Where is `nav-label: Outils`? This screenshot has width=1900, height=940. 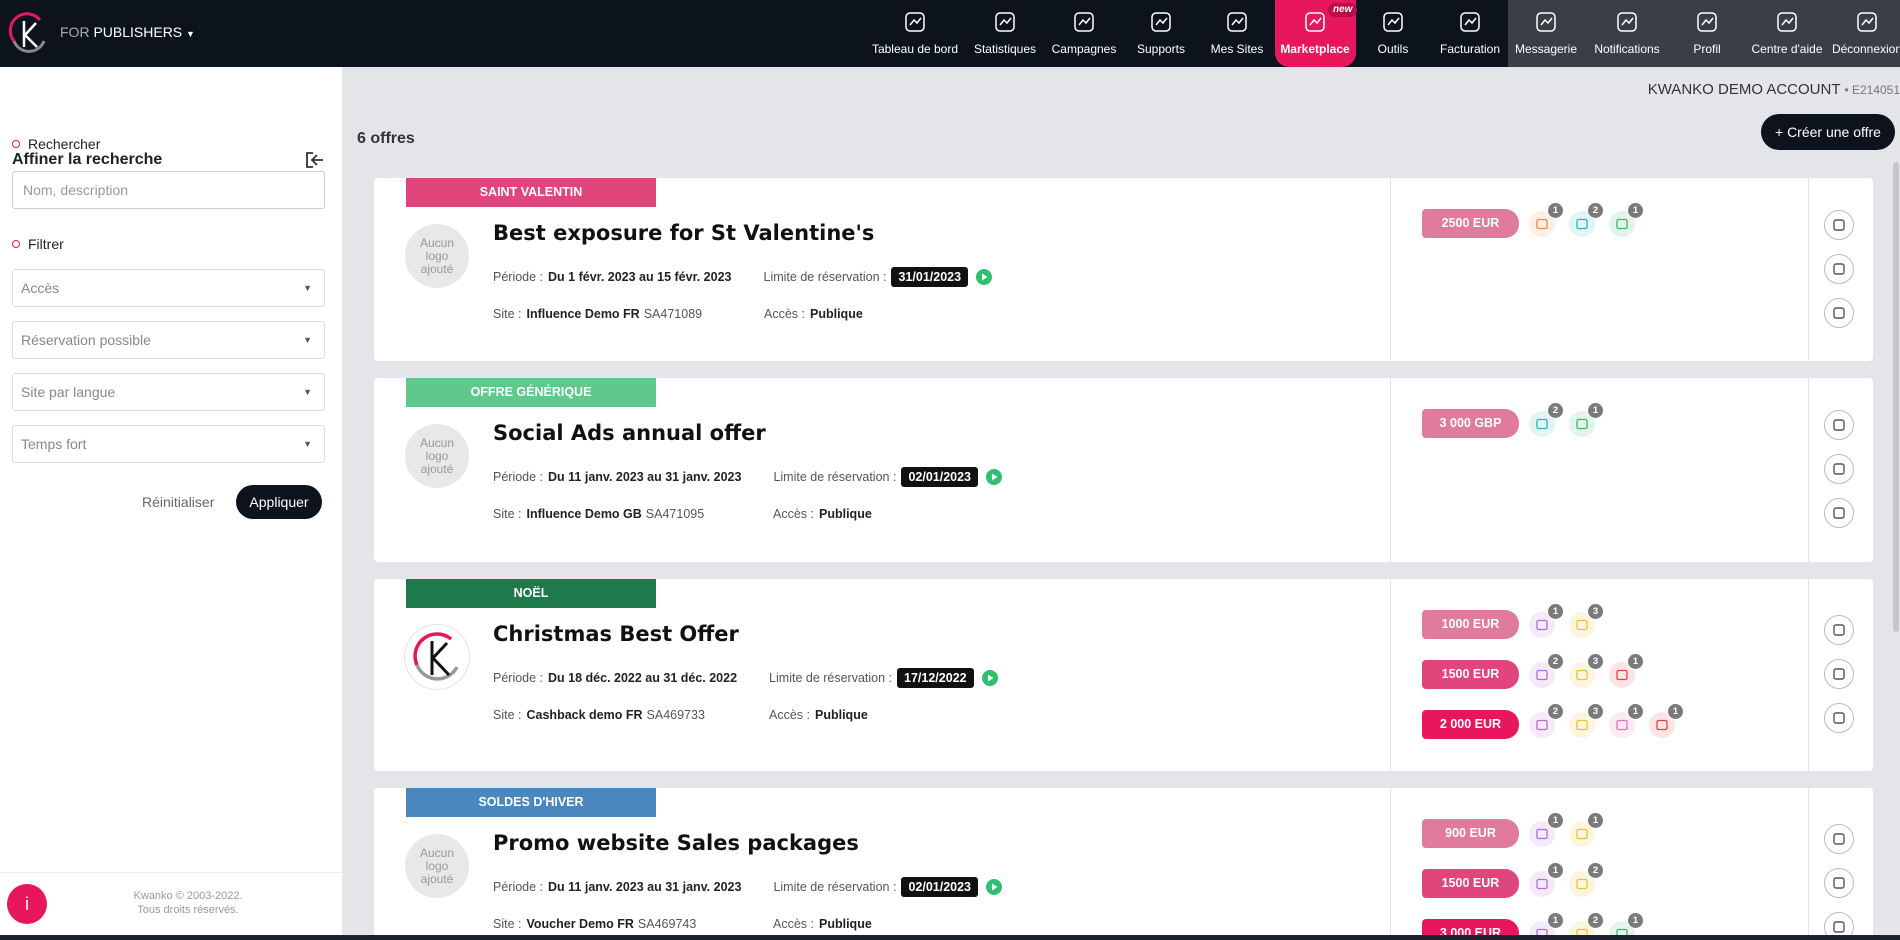
nav-label: Outils is located at coordinates (1393, 49).